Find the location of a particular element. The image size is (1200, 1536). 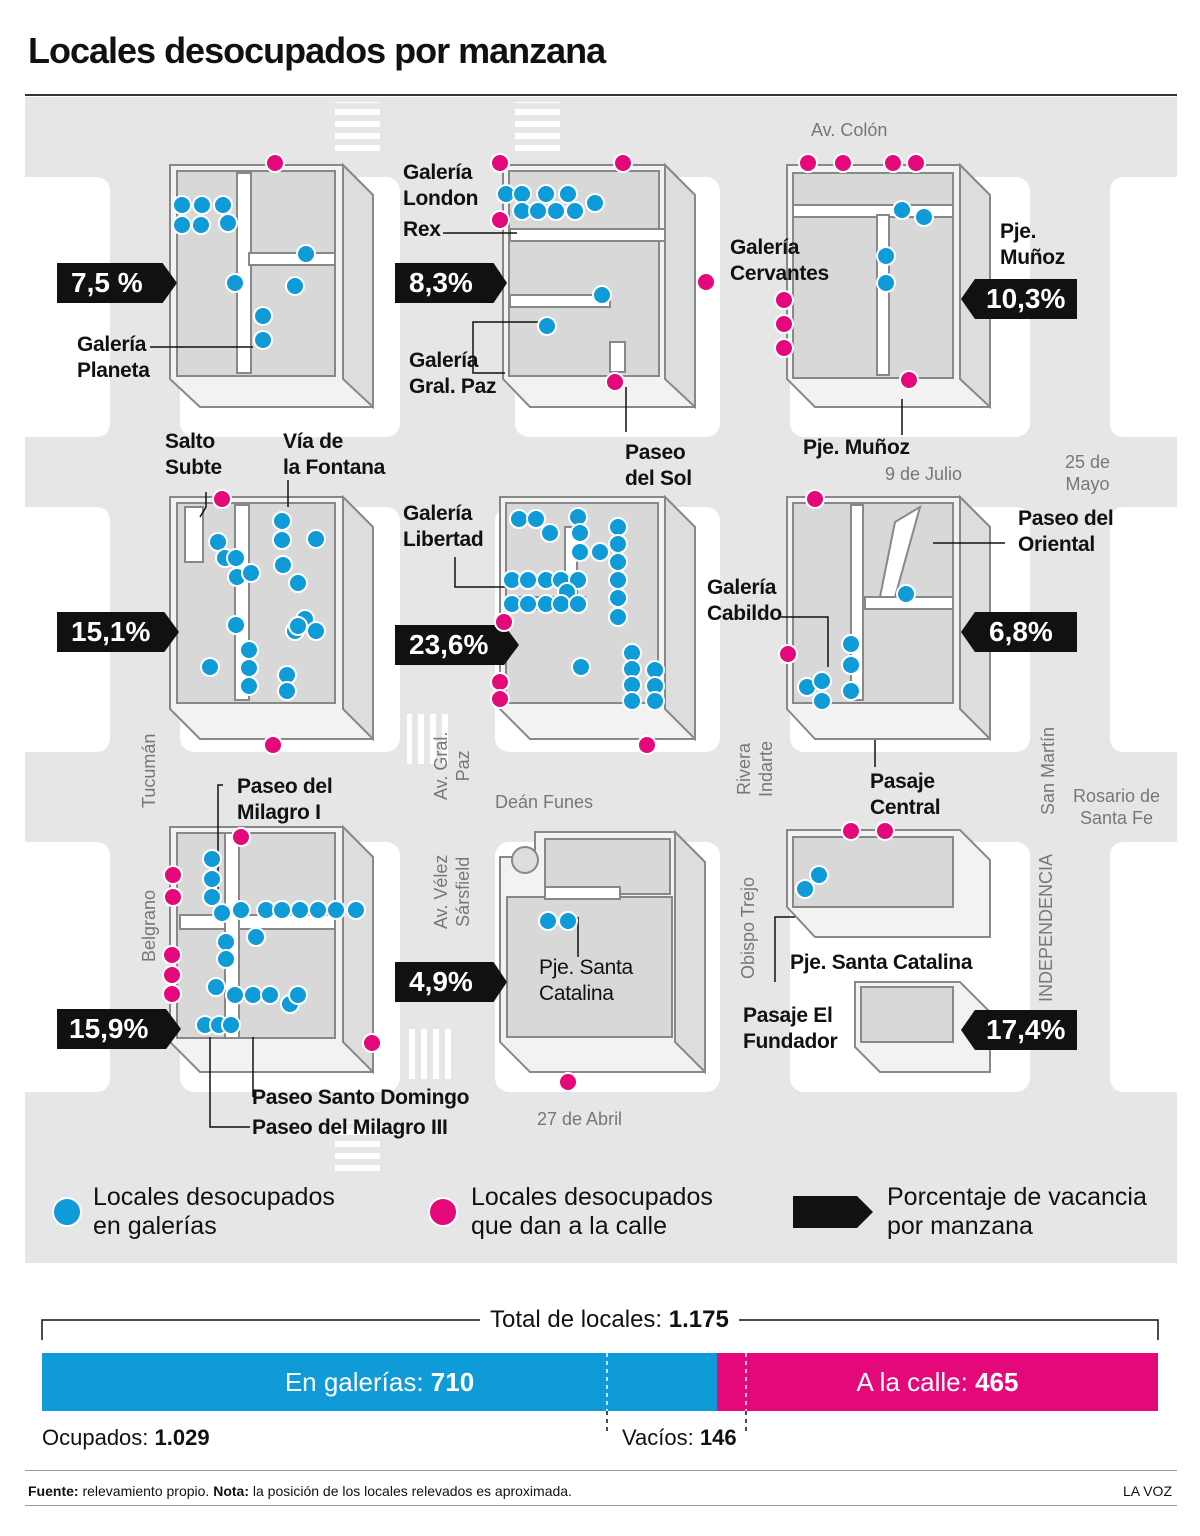

label-pje-munoz-bottom: Pje. Muñoz is located at coordinates (856, 447).